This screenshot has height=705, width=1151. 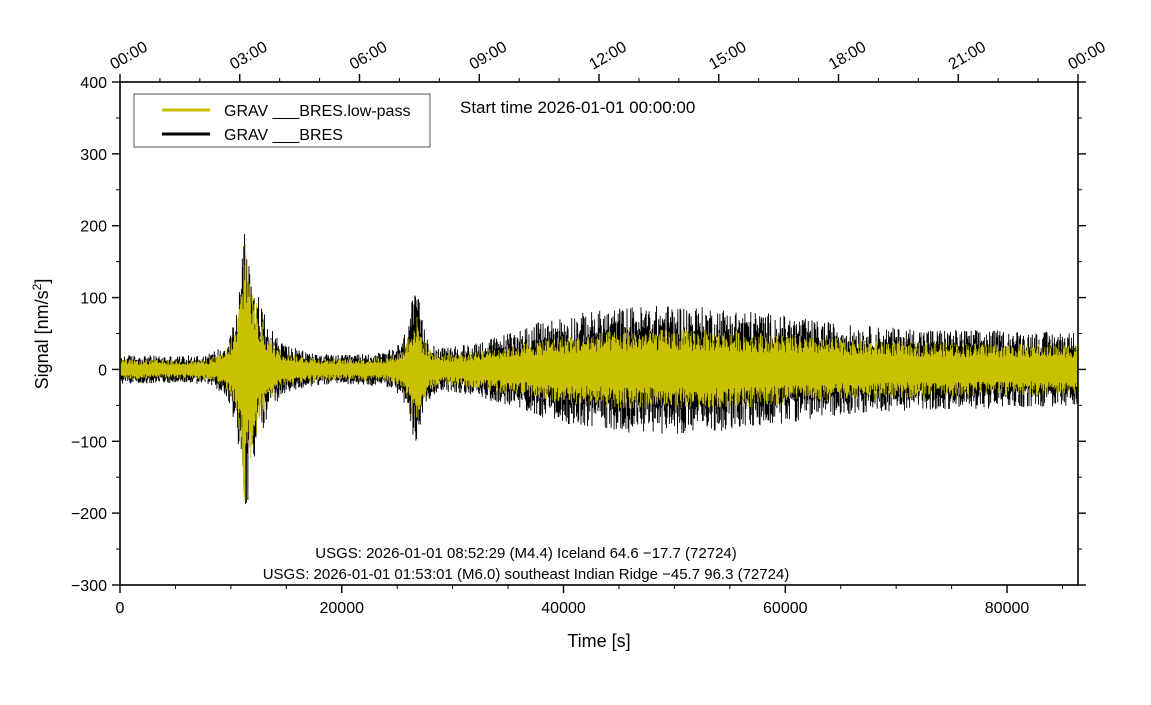 What do you see at coordinates (598, 641) in the screenshot?
I see `x-axis-label: Time [s]` at bounding box center [598, 641].